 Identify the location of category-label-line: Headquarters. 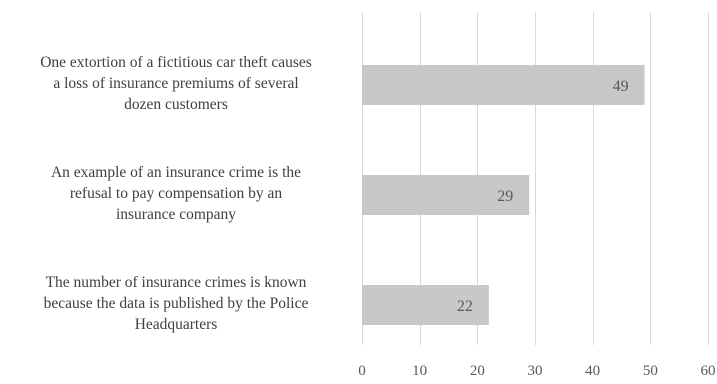
(176, 324).